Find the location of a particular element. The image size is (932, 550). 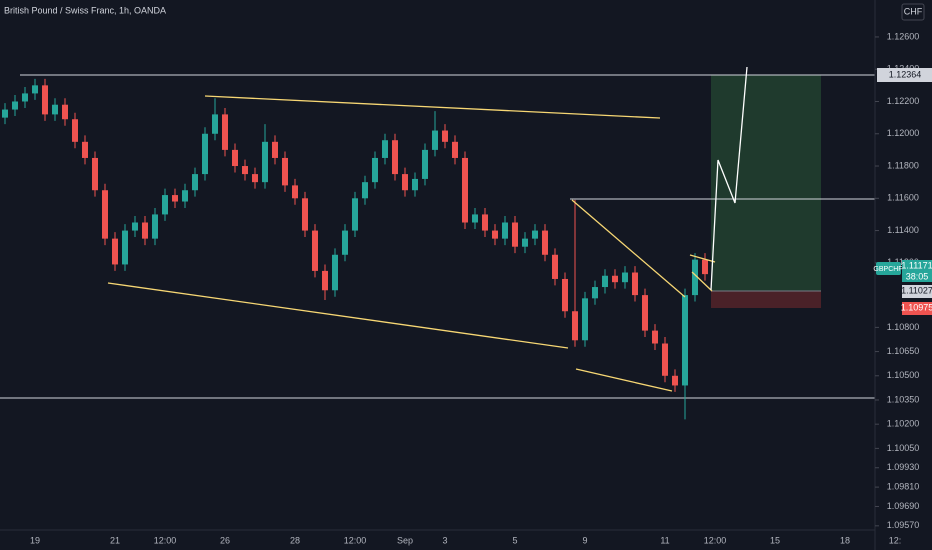

x-tick-label: 19 is located at coordinates (35, 540).